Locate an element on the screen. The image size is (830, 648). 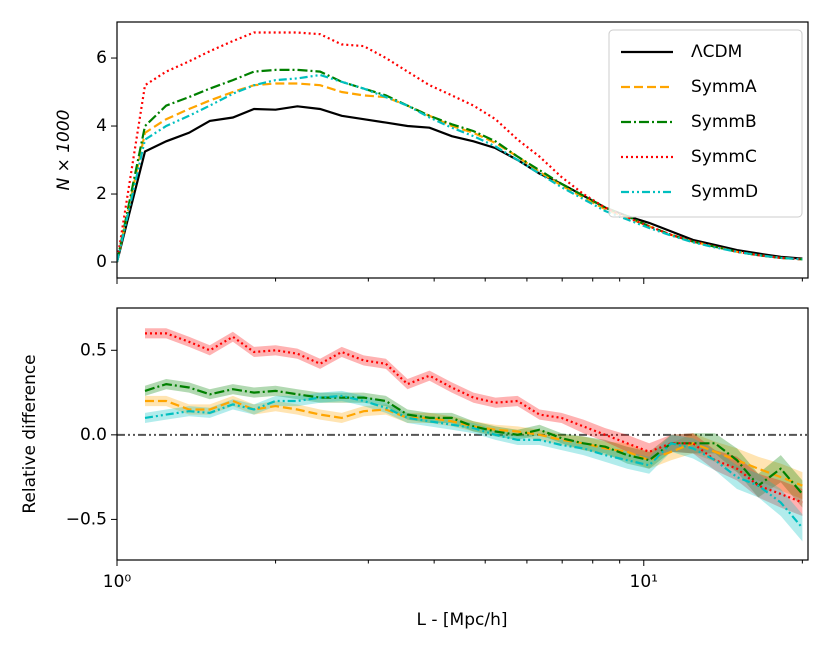
x-tick-label: 10⁰ is located at coordinates (117, 582).